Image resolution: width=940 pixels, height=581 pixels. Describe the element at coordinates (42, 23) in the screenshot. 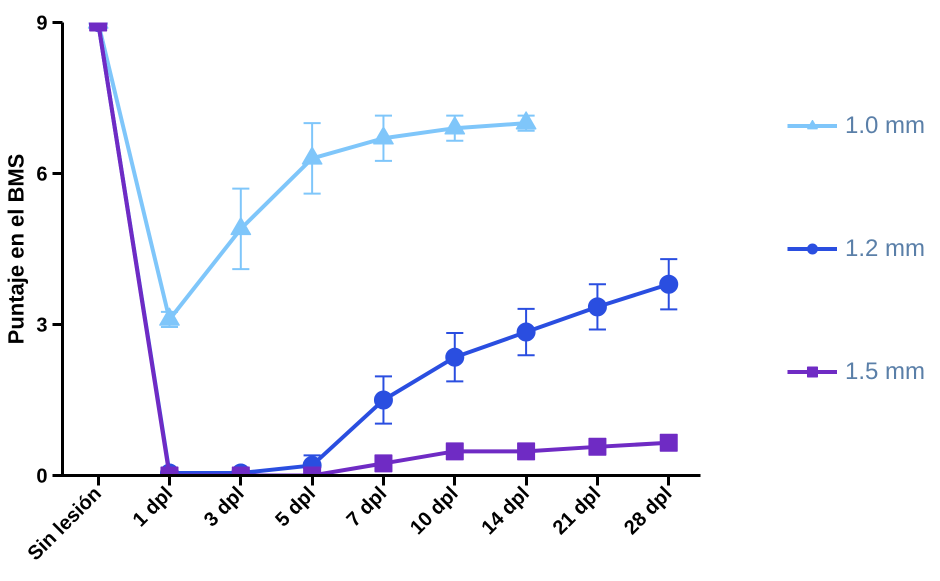

I see `y-tick-label: 9` at that location.